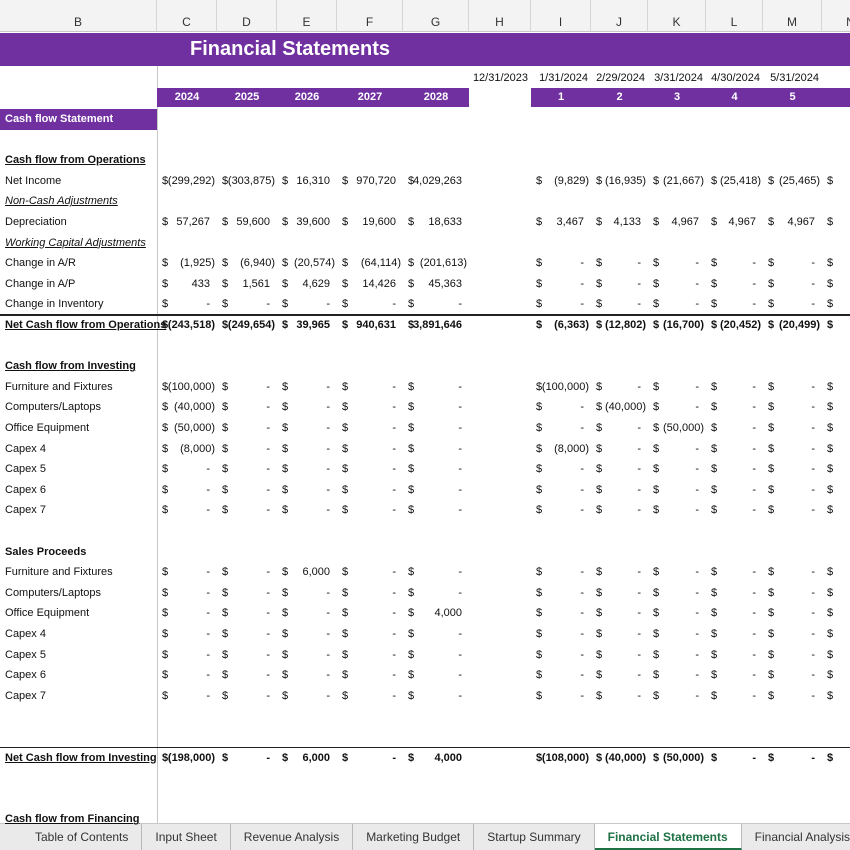  Describe the element at coordinates (414, 837) in the screenshot. I see `sheet-tab: Marketing Budget` at that location.